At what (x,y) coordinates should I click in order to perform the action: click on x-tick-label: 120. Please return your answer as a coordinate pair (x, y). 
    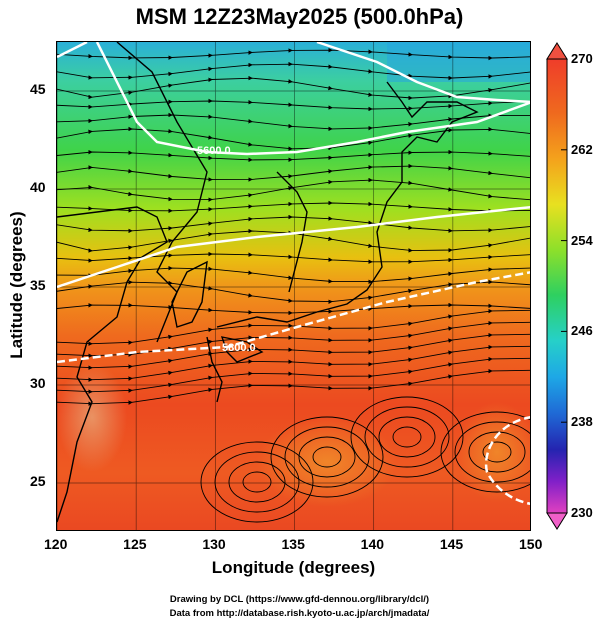
    Looking at the image, I should click on (56, 544).